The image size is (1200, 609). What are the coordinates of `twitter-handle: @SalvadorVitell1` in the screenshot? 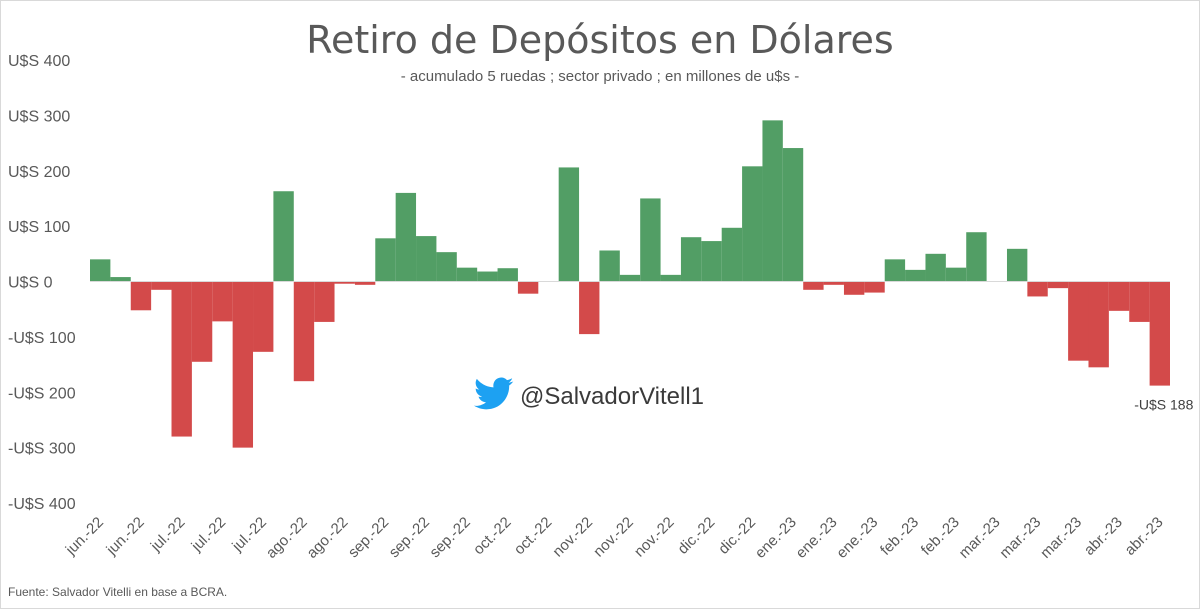 It's located at (612, 396).